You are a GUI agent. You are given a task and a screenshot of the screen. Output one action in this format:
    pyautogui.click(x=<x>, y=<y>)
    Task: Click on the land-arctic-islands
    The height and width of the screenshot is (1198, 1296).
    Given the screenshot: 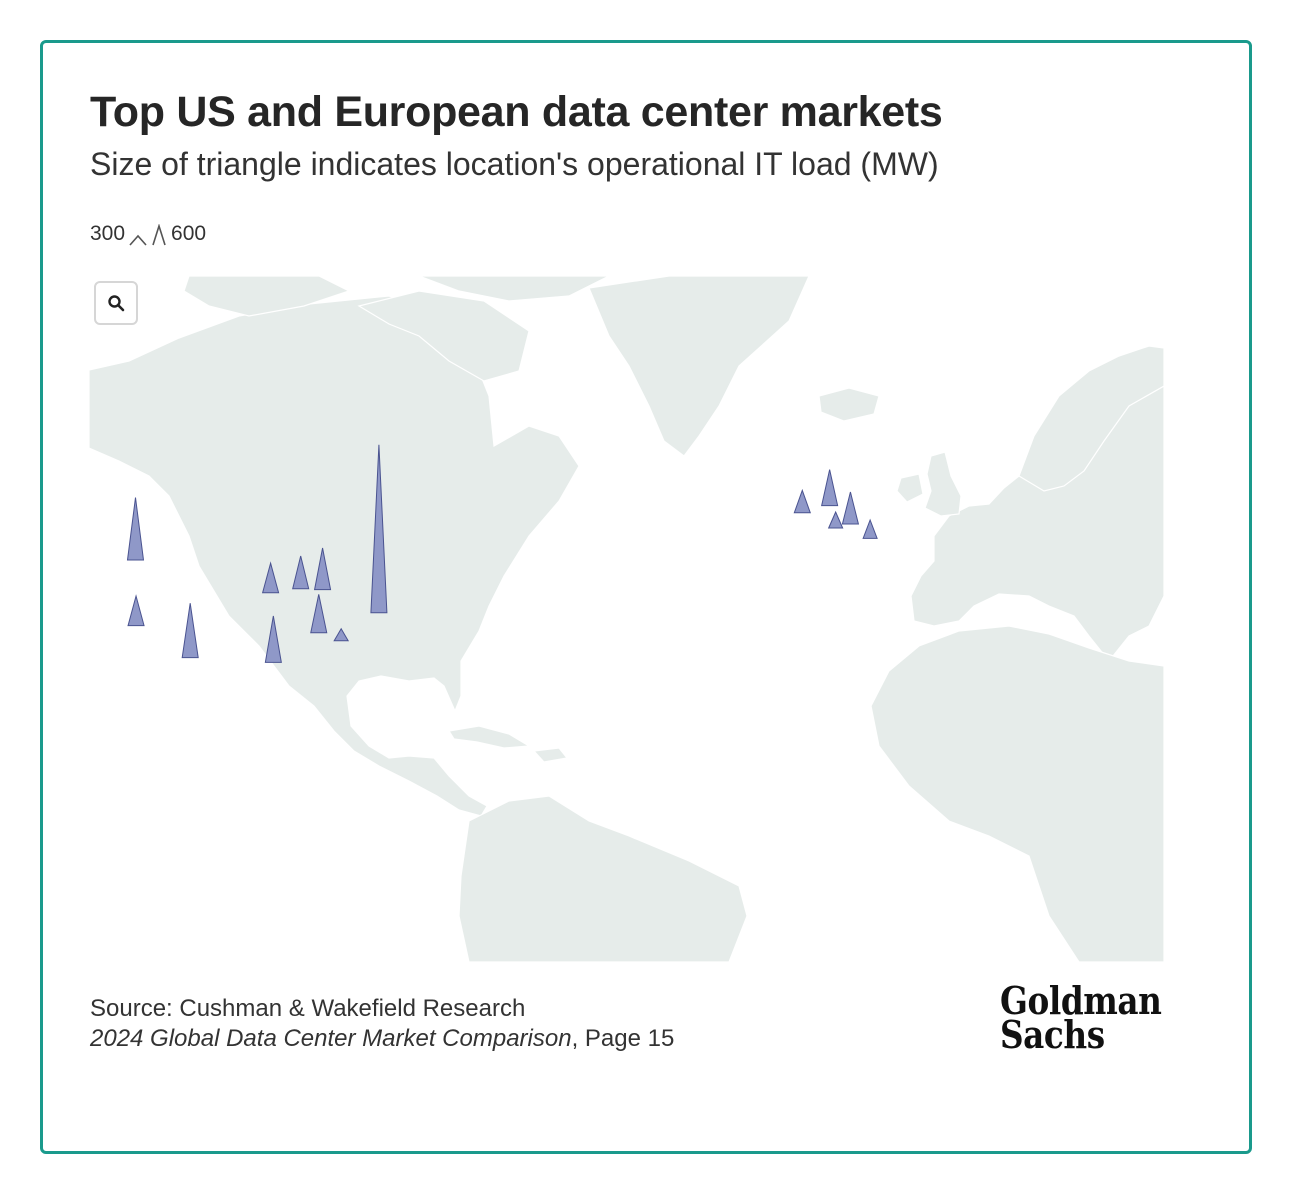 What is the action you would take?
    pyautogui.click(x=267, y=296)
    